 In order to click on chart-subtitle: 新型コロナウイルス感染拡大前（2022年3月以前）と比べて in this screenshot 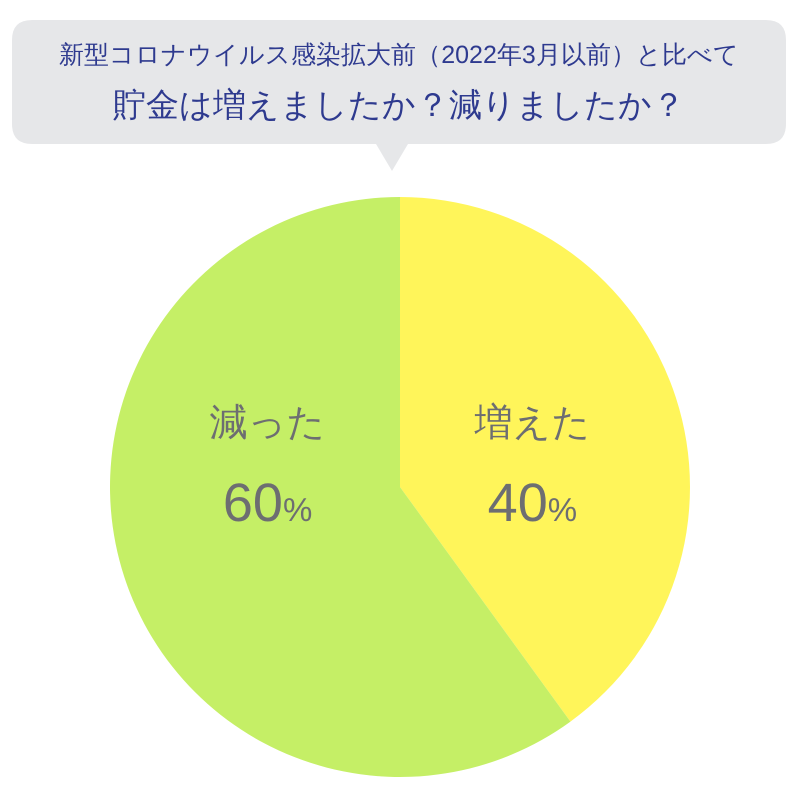, I will do `click(399, 55)`.